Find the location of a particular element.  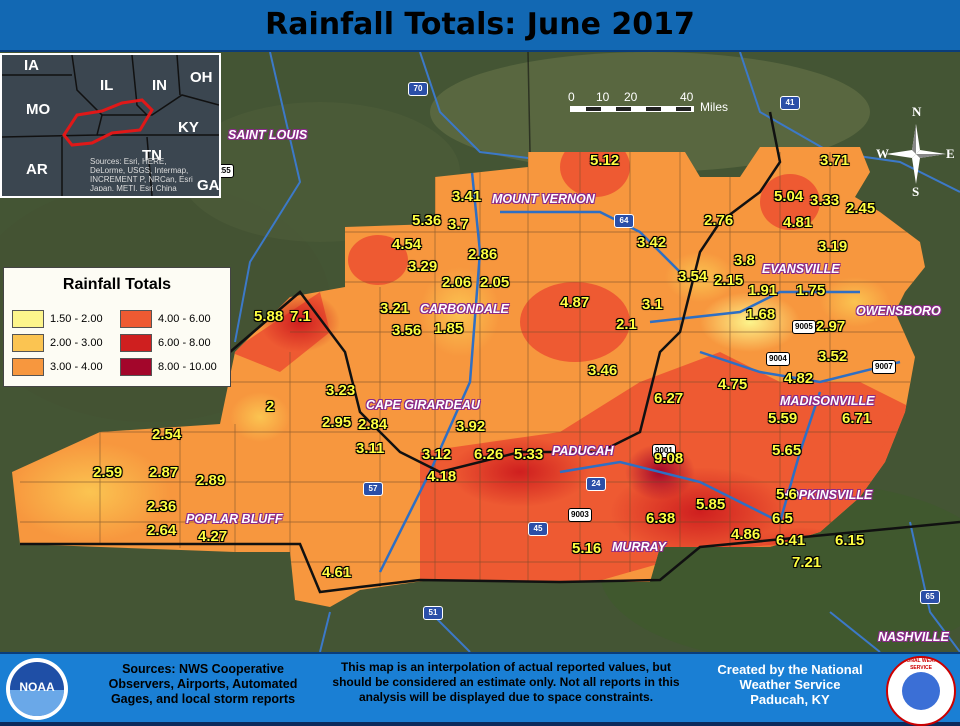

rainfall-value: 7.1 is located at coordinates (300, 316).